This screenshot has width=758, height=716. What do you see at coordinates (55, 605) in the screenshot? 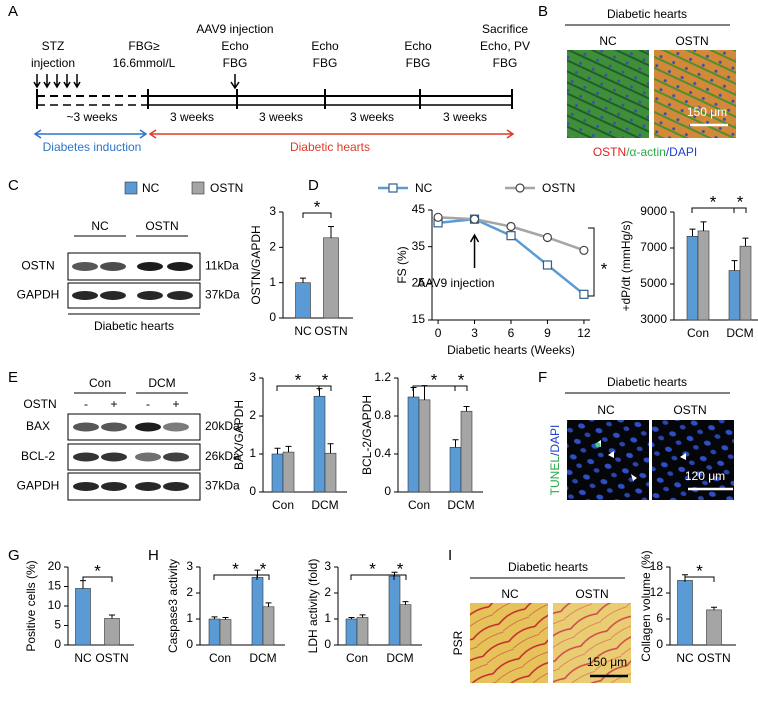
I see `y-tick-label: 10` at bounding box center [55, 605].